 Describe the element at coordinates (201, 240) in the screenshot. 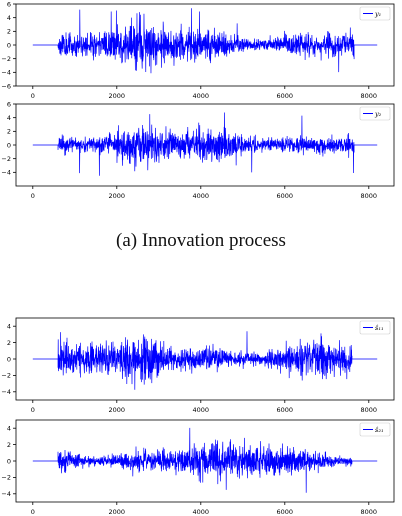

I see `caption-innovation-process: (a) Innovation process` at that location.